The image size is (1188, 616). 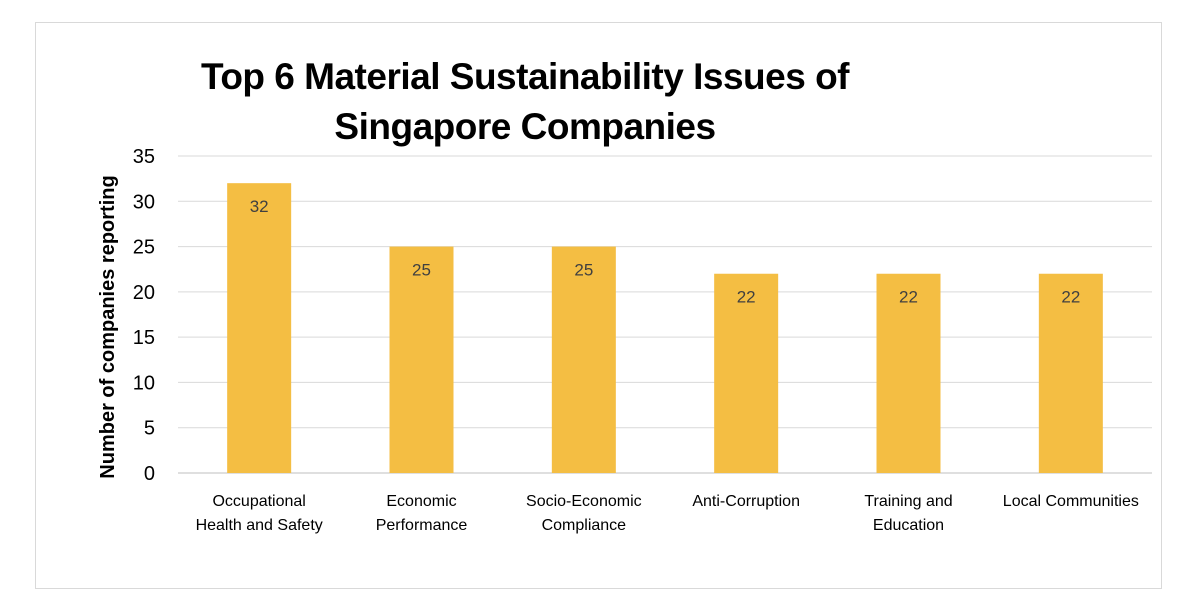 I want to click on x-category-label: Socio-Economic Compliance, so click(x=584, y=513).